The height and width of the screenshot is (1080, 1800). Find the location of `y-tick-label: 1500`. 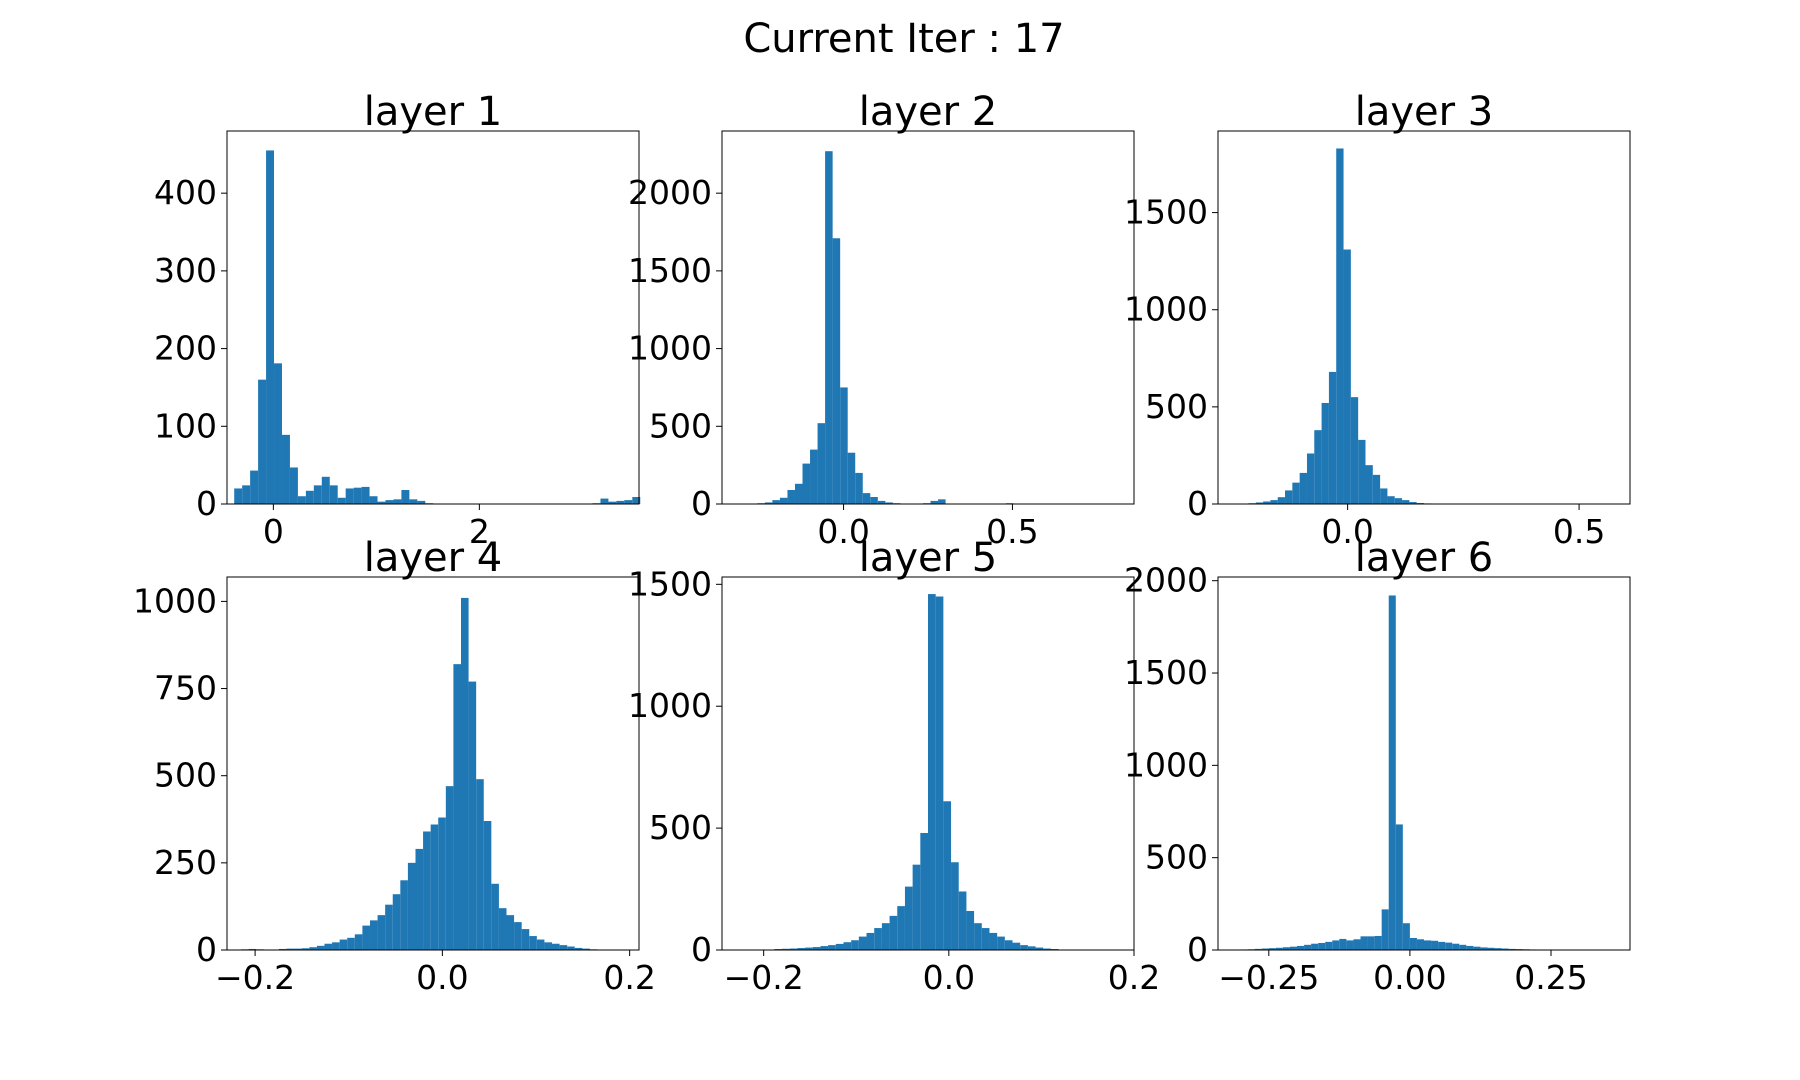

y-tick-label: 1500 is located at coordinates (670, 583).